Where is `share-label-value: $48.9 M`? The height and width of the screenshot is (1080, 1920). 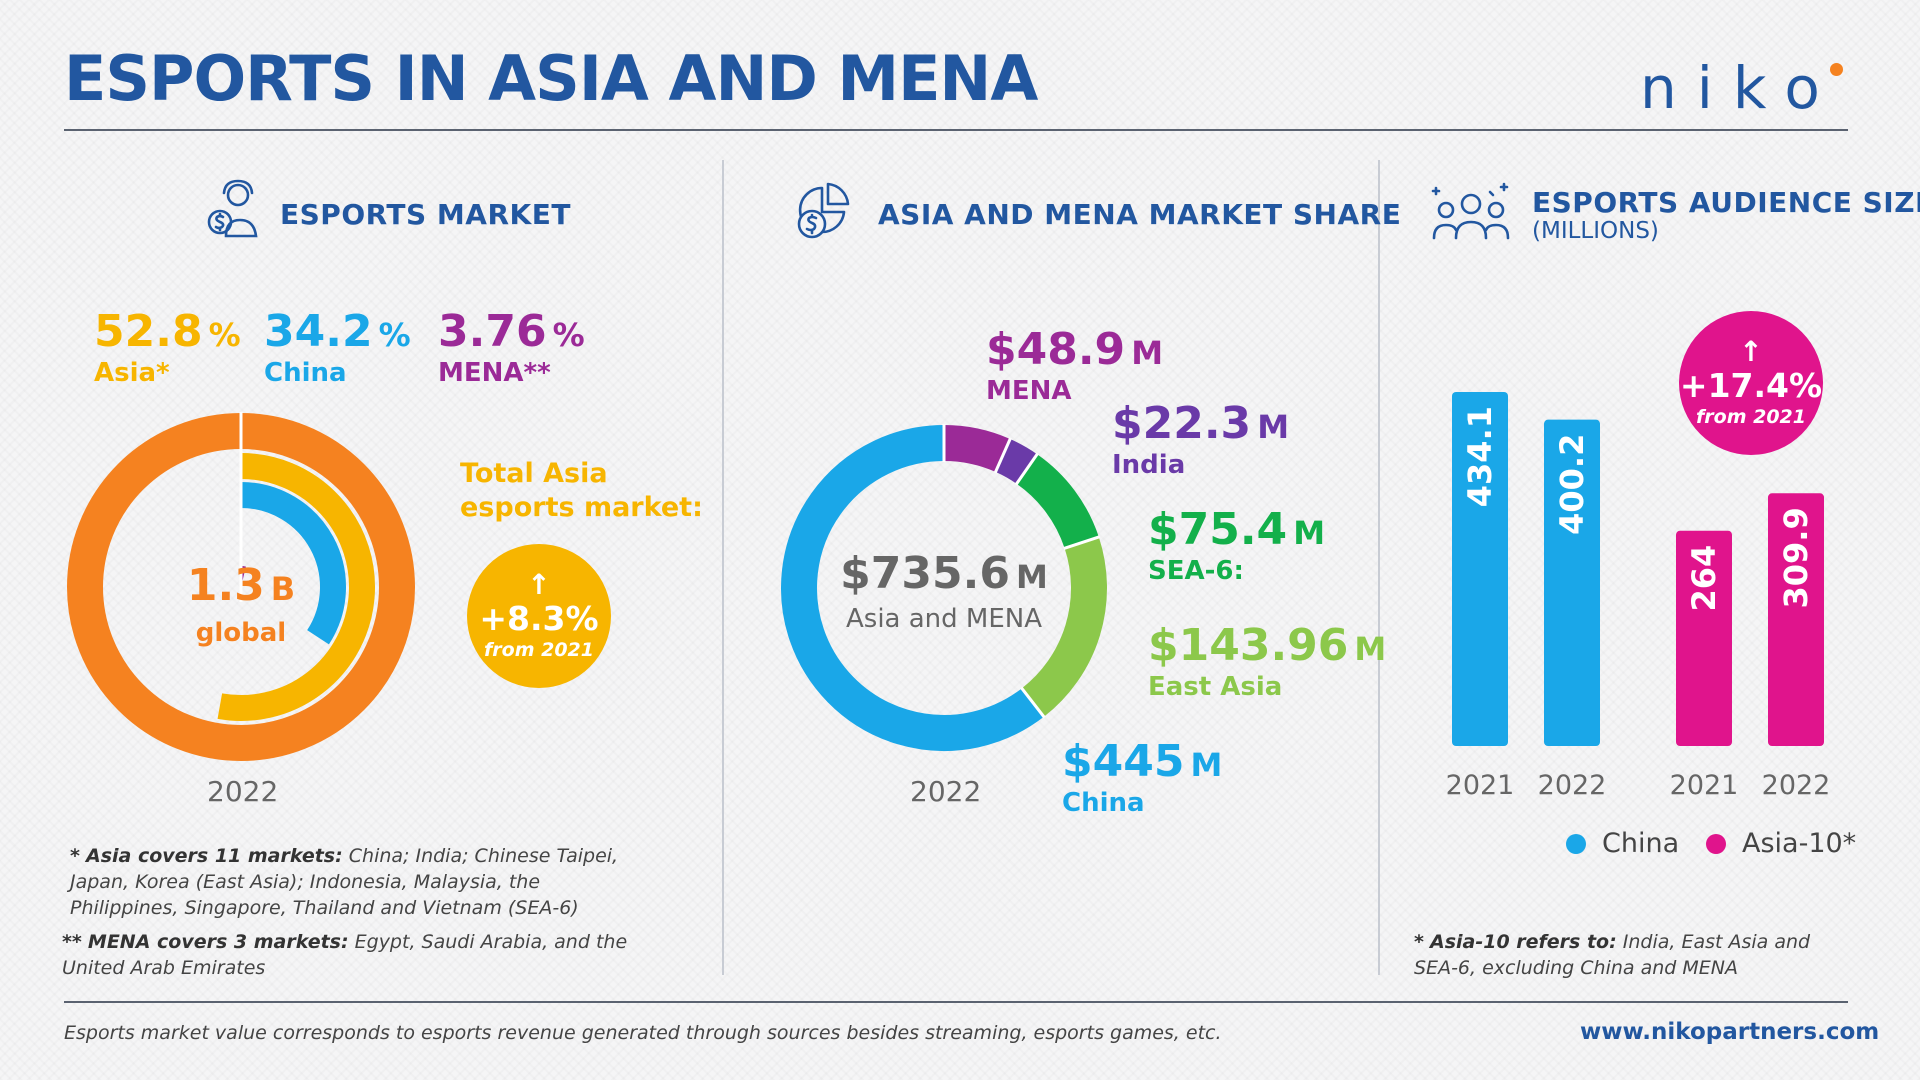
share-label-value: $48.9 M is located at coordinates (1074, 349).